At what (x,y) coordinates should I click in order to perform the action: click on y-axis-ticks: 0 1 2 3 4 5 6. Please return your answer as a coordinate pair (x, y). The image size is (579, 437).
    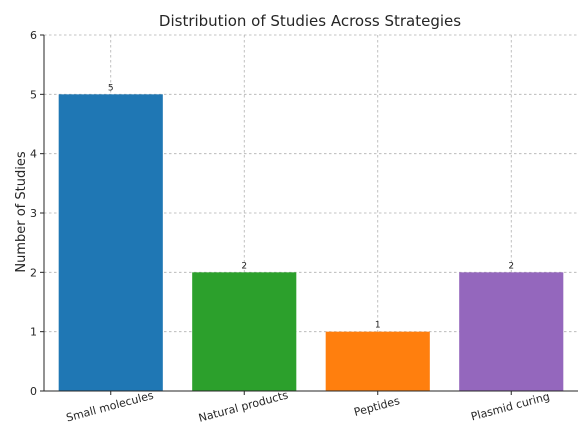
    Looking at the image, I should click on (37, 213).